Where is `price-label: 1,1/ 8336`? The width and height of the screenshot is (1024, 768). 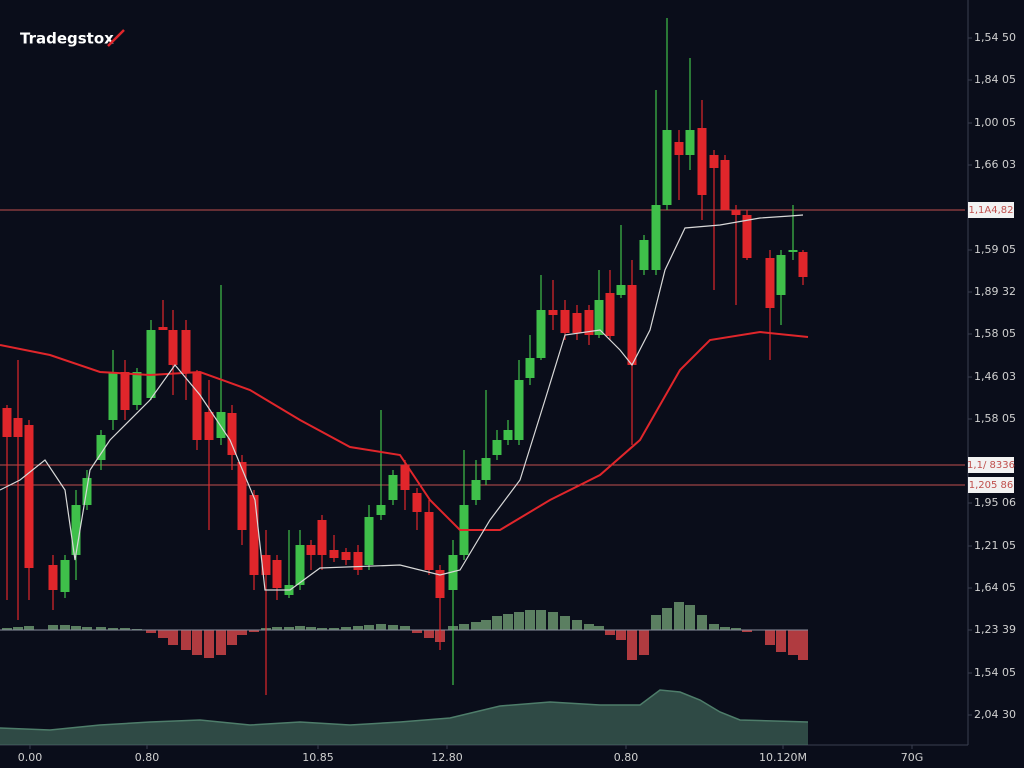
price-label: 1,1/ 8336 is located at coordinates (991, 465).